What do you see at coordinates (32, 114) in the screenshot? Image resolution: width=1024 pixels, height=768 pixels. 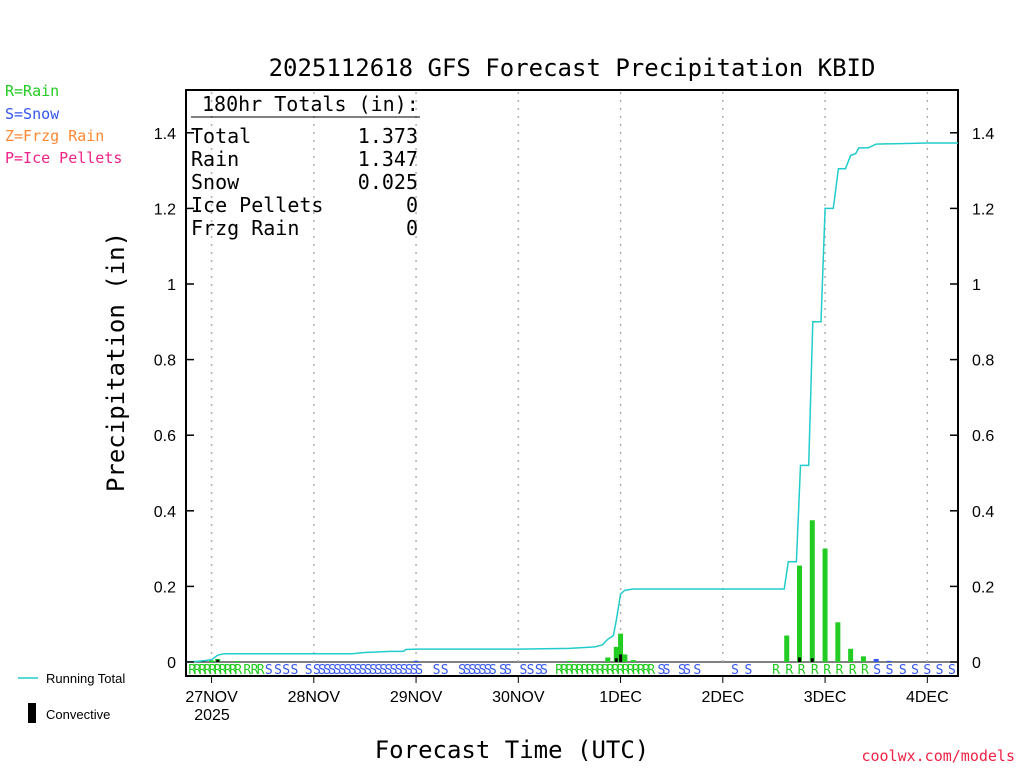 I see `legend-snow: S=Snow` at bounding box center [32, 114].